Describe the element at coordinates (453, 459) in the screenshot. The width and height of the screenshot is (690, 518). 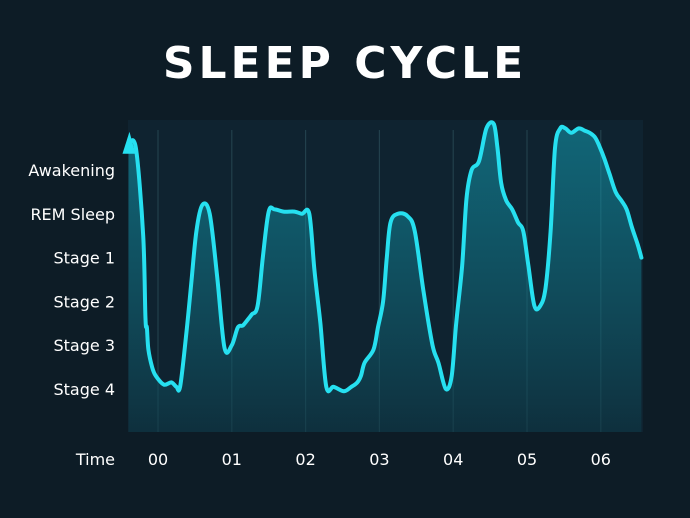
I see `x-tick-label: 04` at that location.